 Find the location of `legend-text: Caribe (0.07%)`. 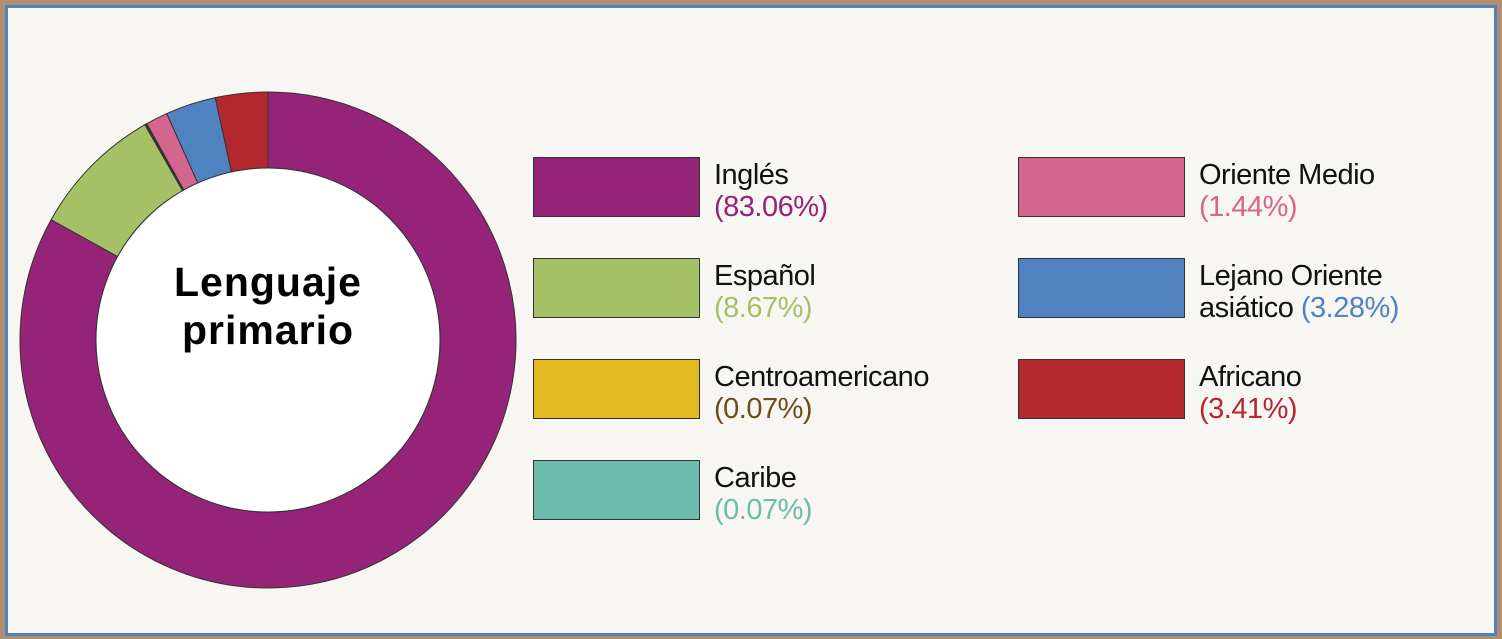

legend-text: Caribe (0.07%) is located at coordinates (849, 494).